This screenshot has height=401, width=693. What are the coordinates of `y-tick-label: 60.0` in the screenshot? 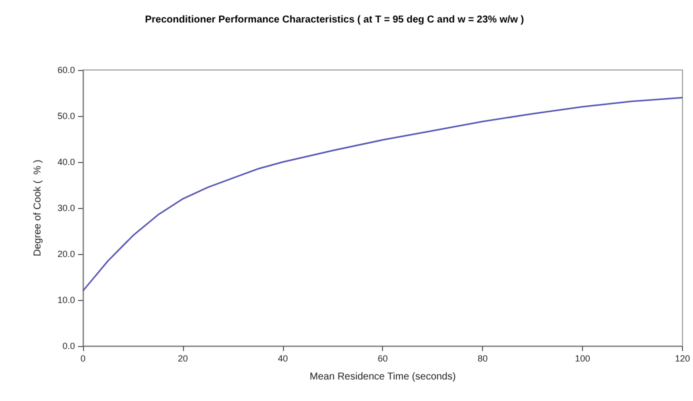 It's located at (66, 70).